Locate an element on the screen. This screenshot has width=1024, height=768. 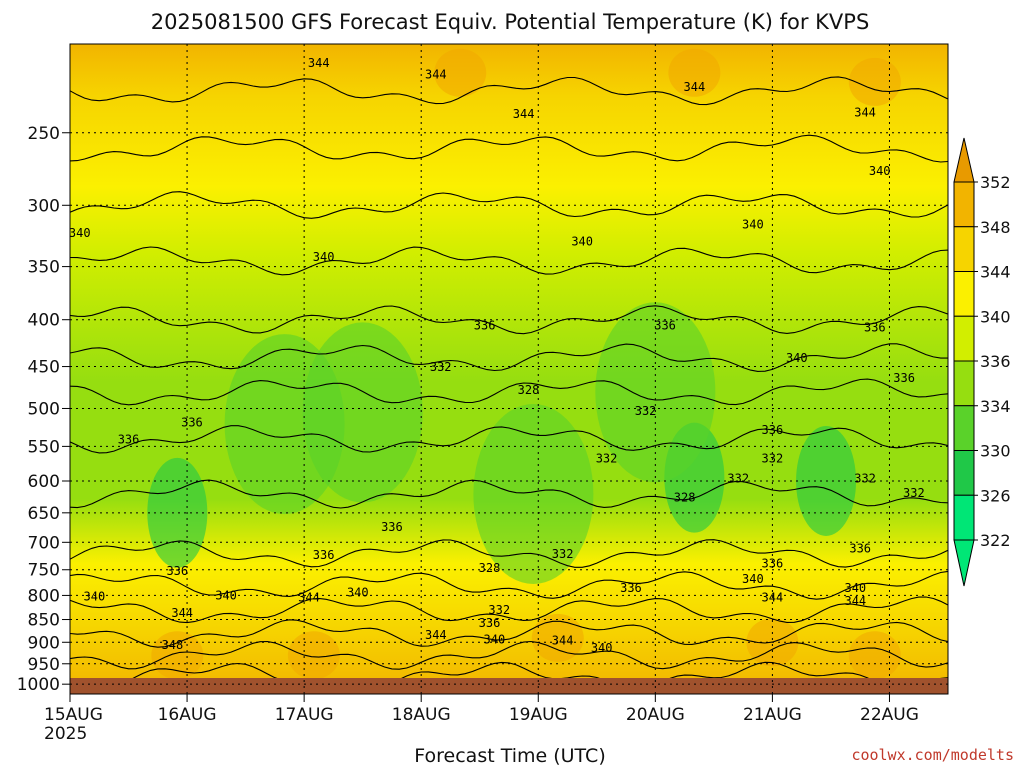
colorbar-label-3: 340 is located at coordinates (995, 316).